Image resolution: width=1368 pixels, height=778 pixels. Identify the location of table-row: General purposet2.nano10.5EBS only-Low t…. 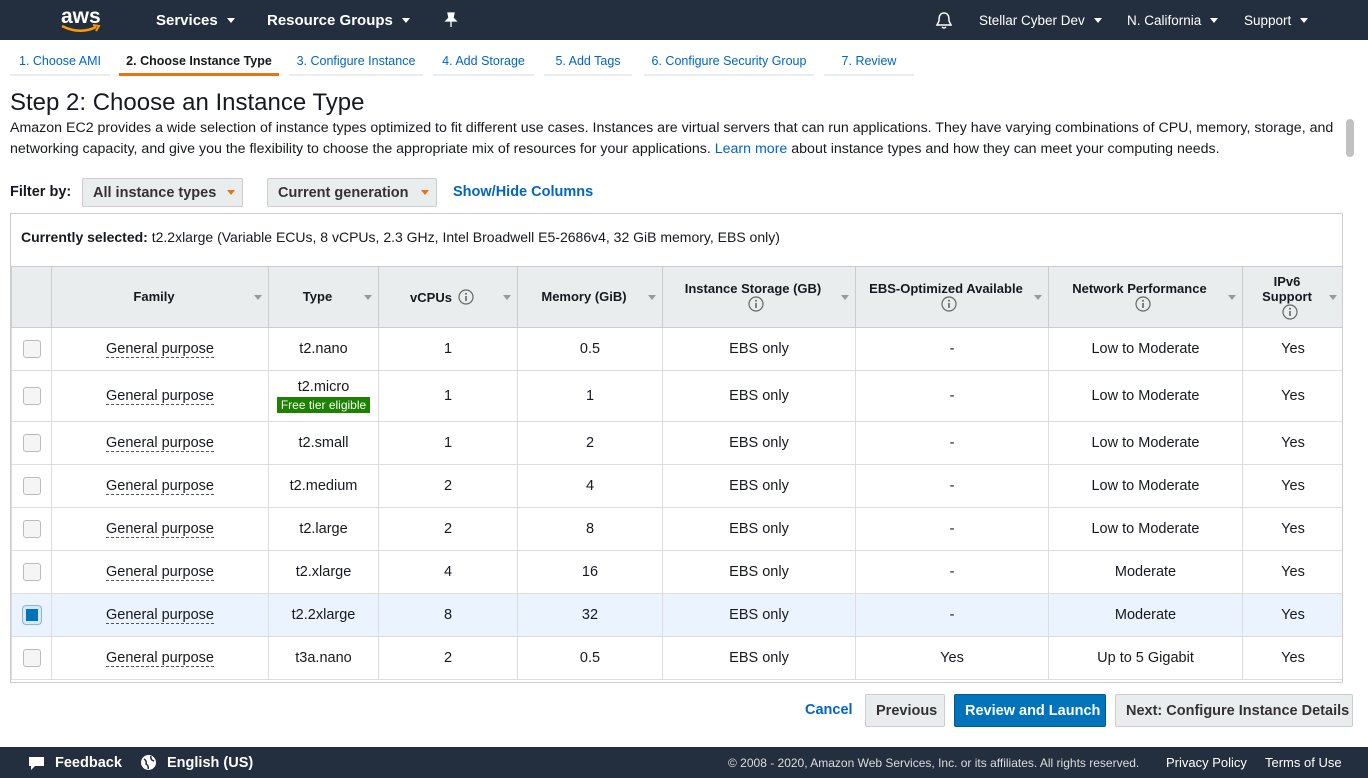
(678, 348).